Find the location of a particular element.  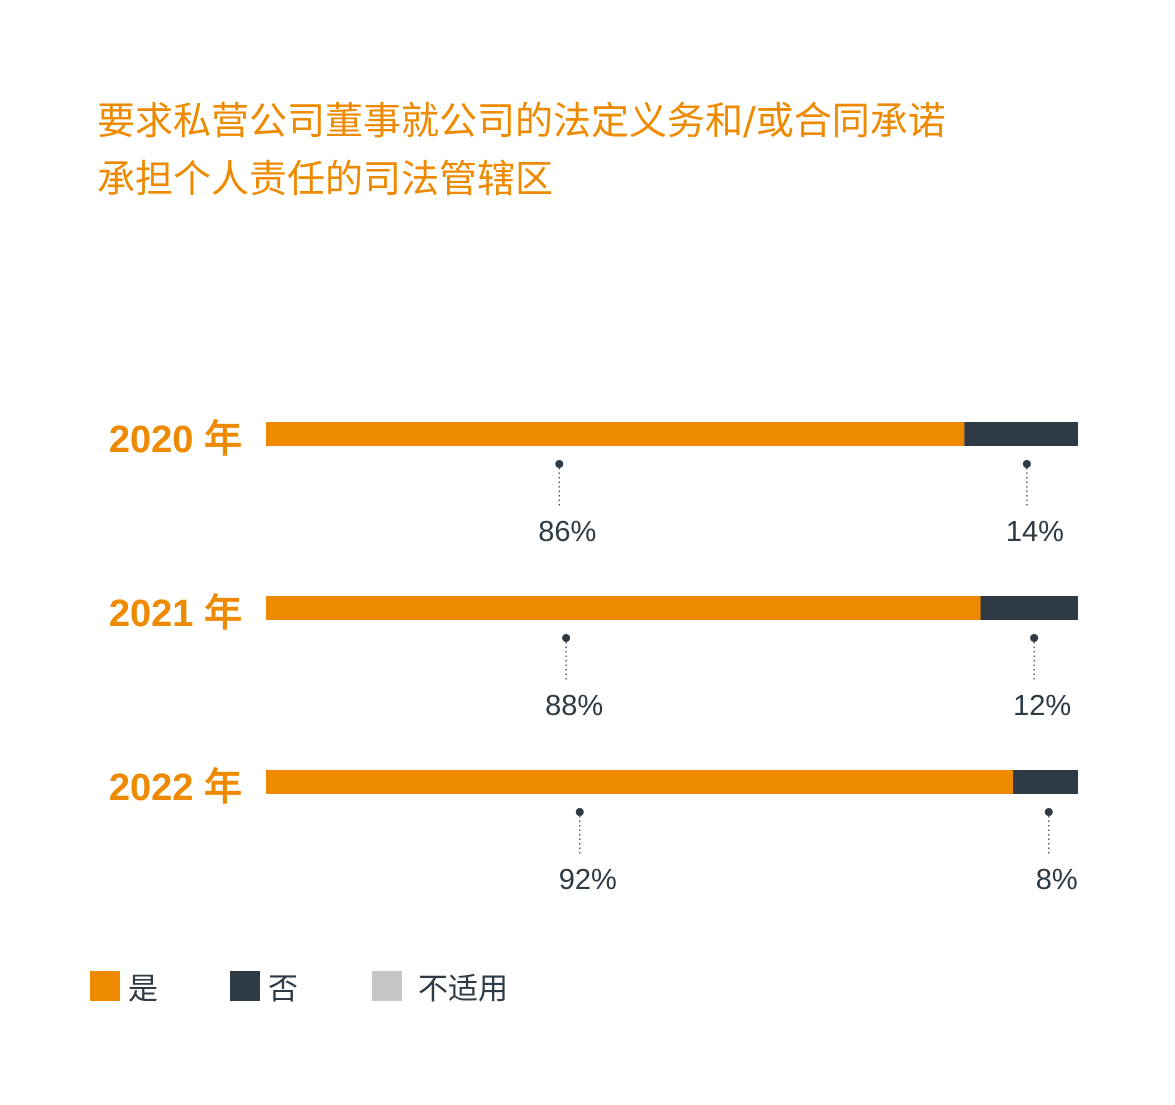

legend-label-na: 不适用 is located at coordinates (463, 989).